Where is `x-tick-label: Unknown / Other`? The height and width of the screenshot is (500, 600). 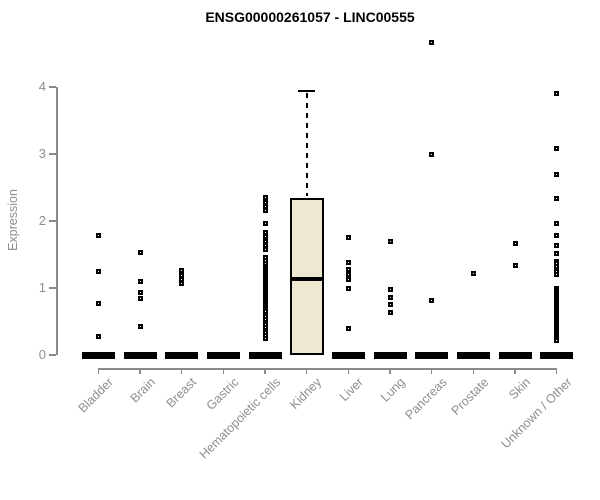 x-tick-label: Unknown / Other is located at coordinates (536, 413).